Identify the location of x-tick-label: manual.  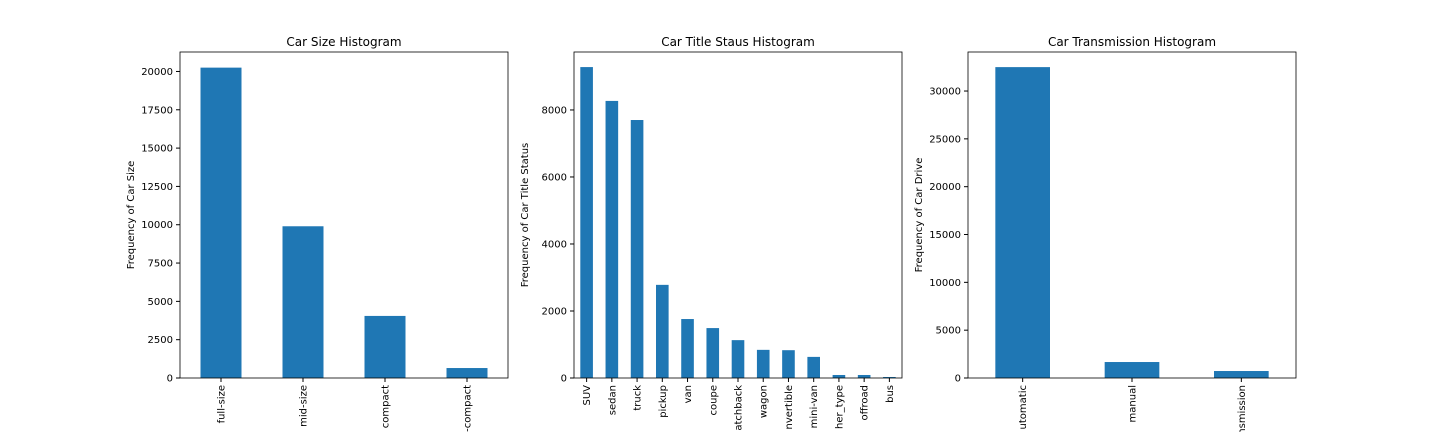
(1133, 403).